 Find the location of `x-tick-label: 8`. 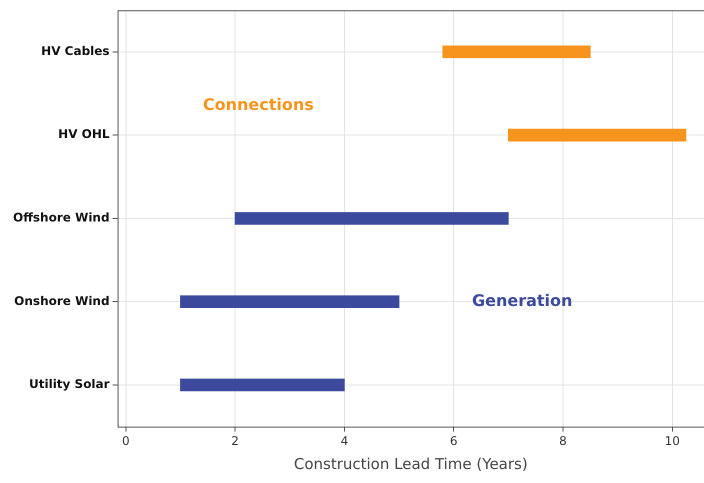

x-tick-label: 8 is located at coordinates (563, 441).